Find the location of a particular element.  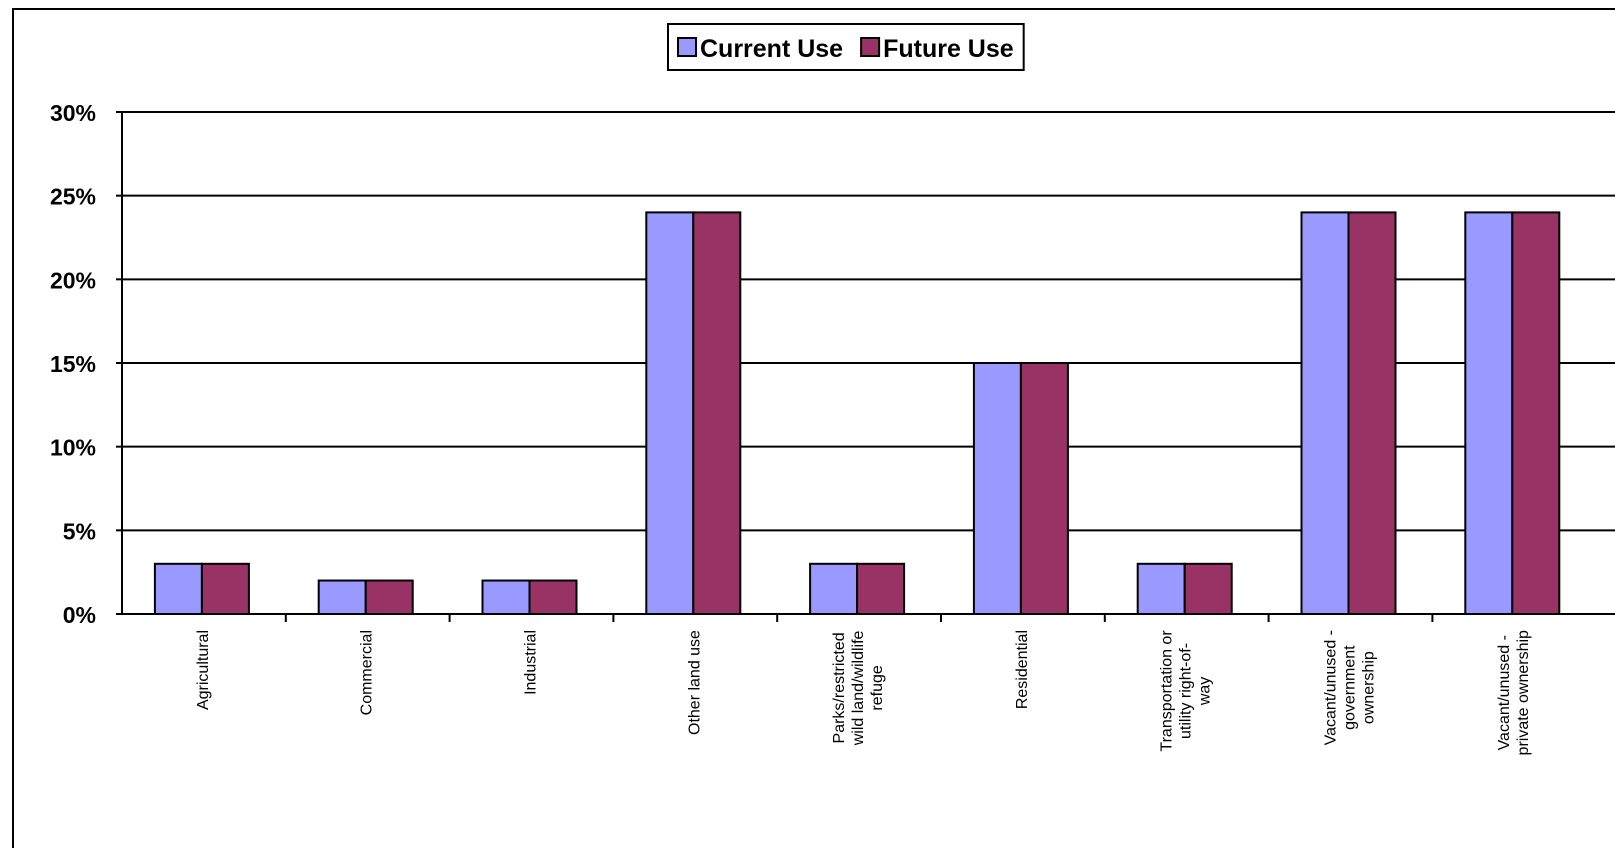

y-tick-label: 30% is located at coordinates (73, 113).